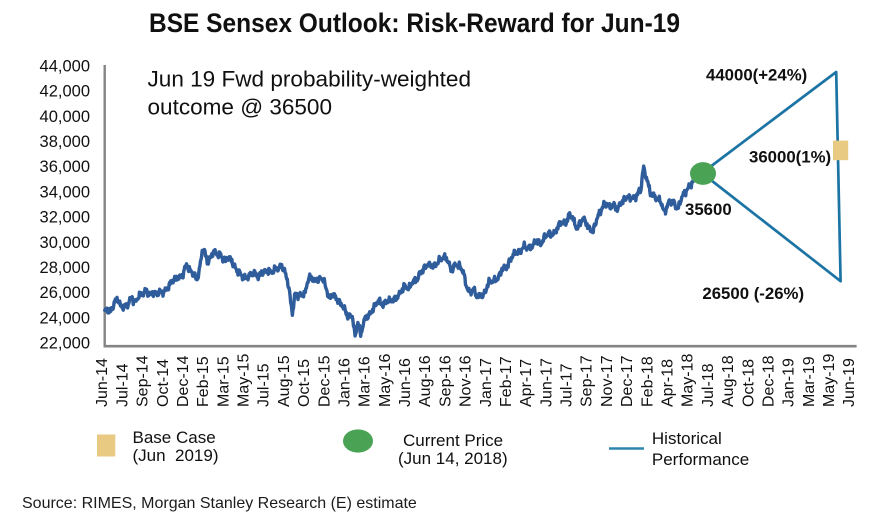 The height and width of the screenshot is (525, 879). What do you see at coordinates (708, 385) in the screenshot?
I see `svg-text: Jul-18` at bounding box center [708, 385].